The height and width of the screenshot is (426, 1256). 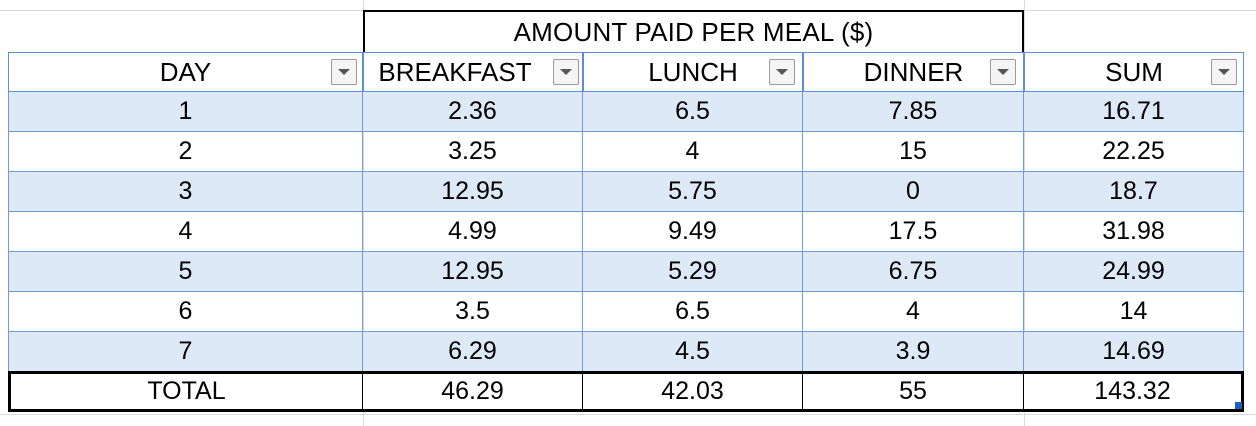 I want to click on table-row: 7 6.29 4.5 3.9 14.69, so click(x=626, y=352).